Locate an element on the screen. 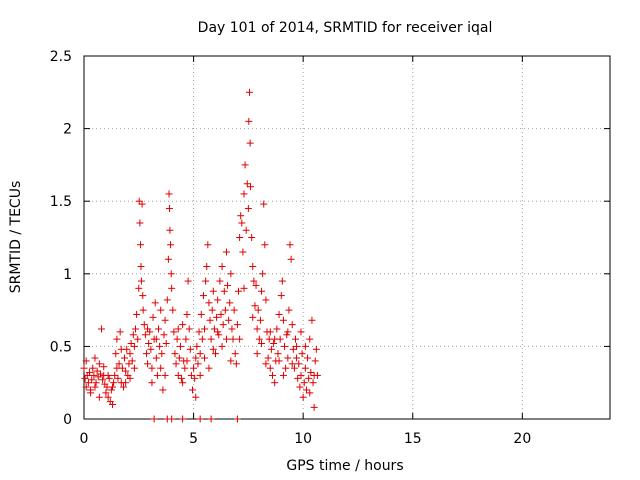  y-tick-label: 0 is located at coordinates (67, 420).